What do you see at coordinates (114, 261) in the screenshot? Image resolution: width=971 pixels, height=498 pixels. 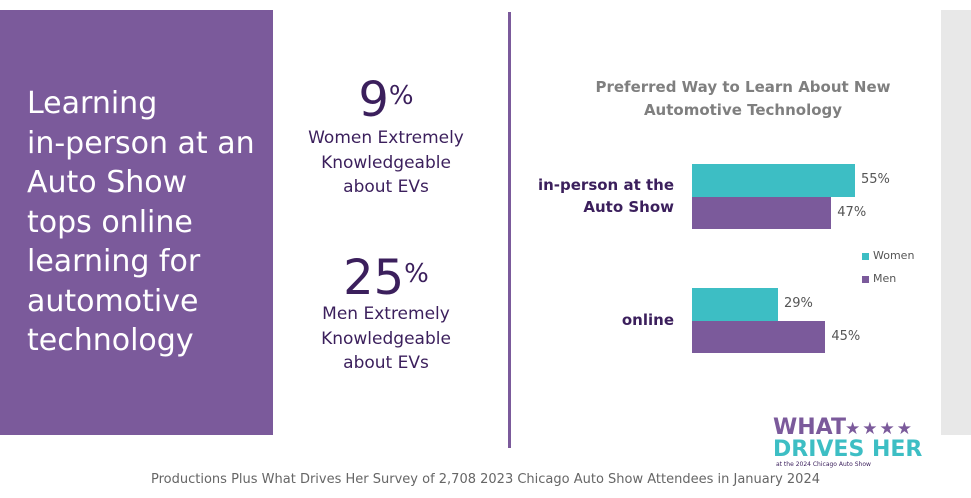 I see `headline-line: learning for` at bounding box center [114, 261].